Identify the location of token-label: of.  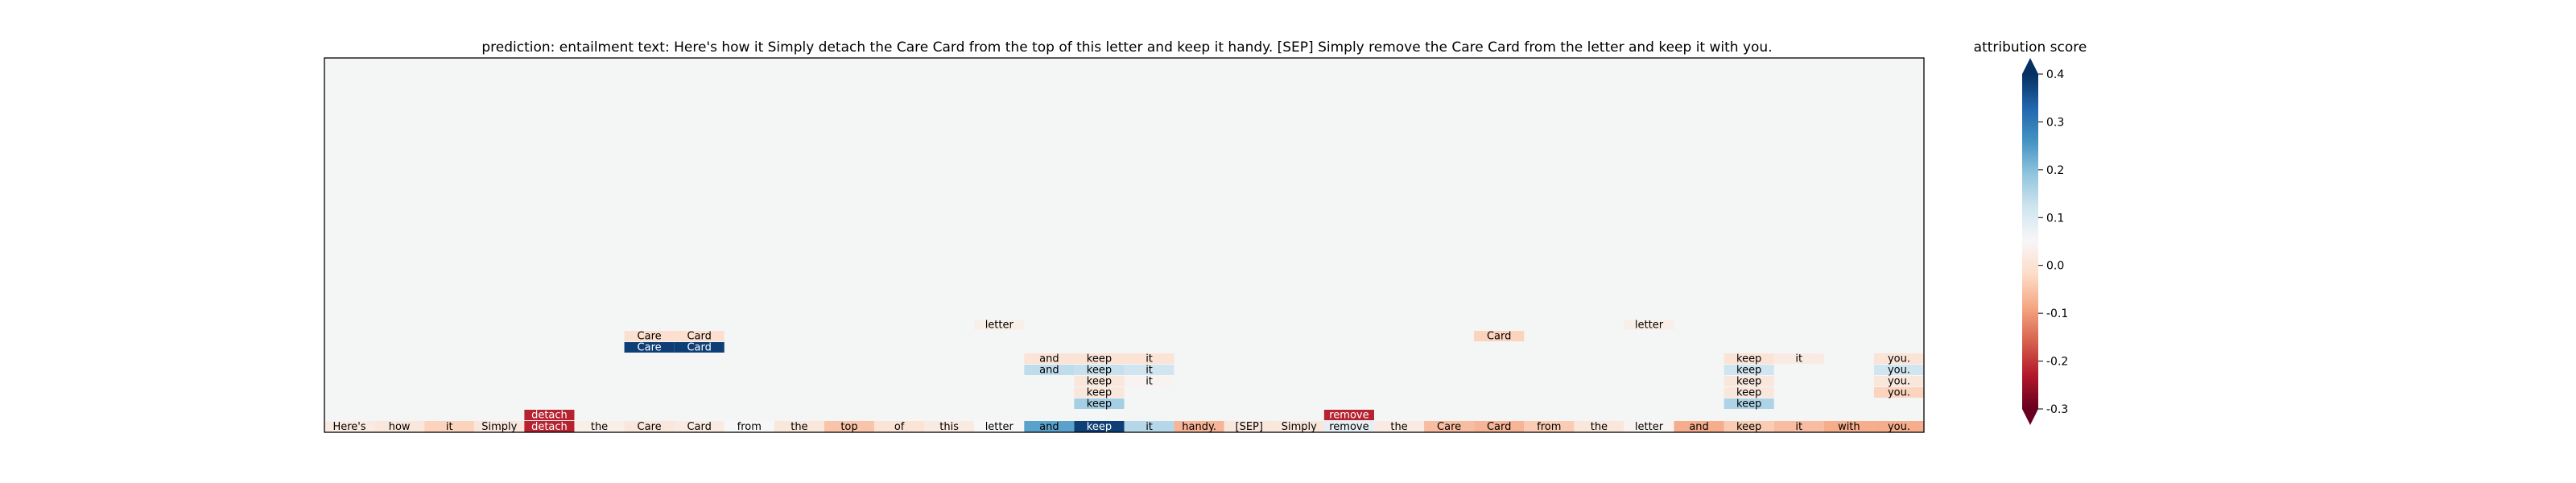
(899, 427).